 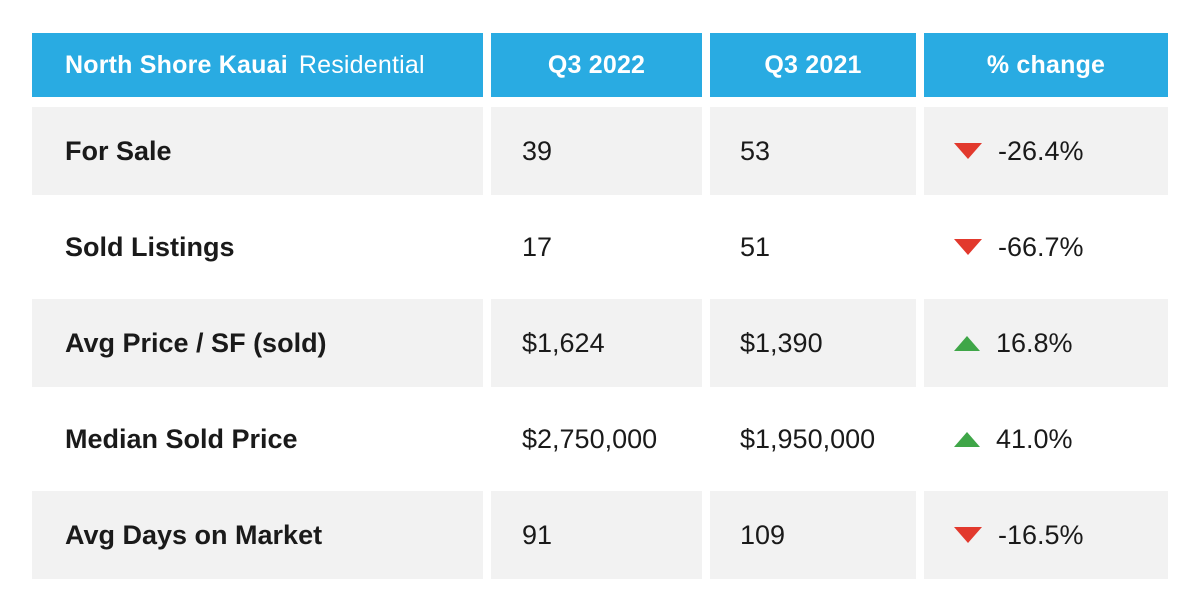 I want to click on metric-cell: Avg Days on Market, so click(x=257, y=535).